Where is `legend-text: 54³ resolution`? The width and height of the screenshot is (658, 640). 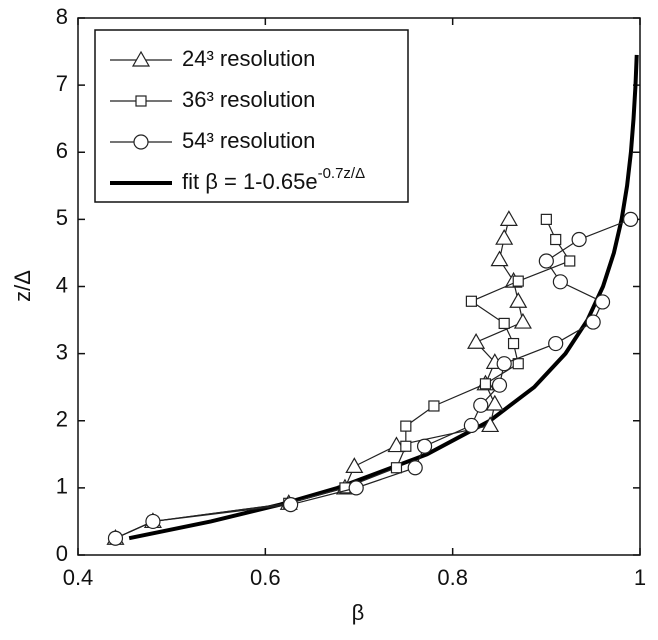
legend-text: 54³ resolution is located at coordinates (248, 140).